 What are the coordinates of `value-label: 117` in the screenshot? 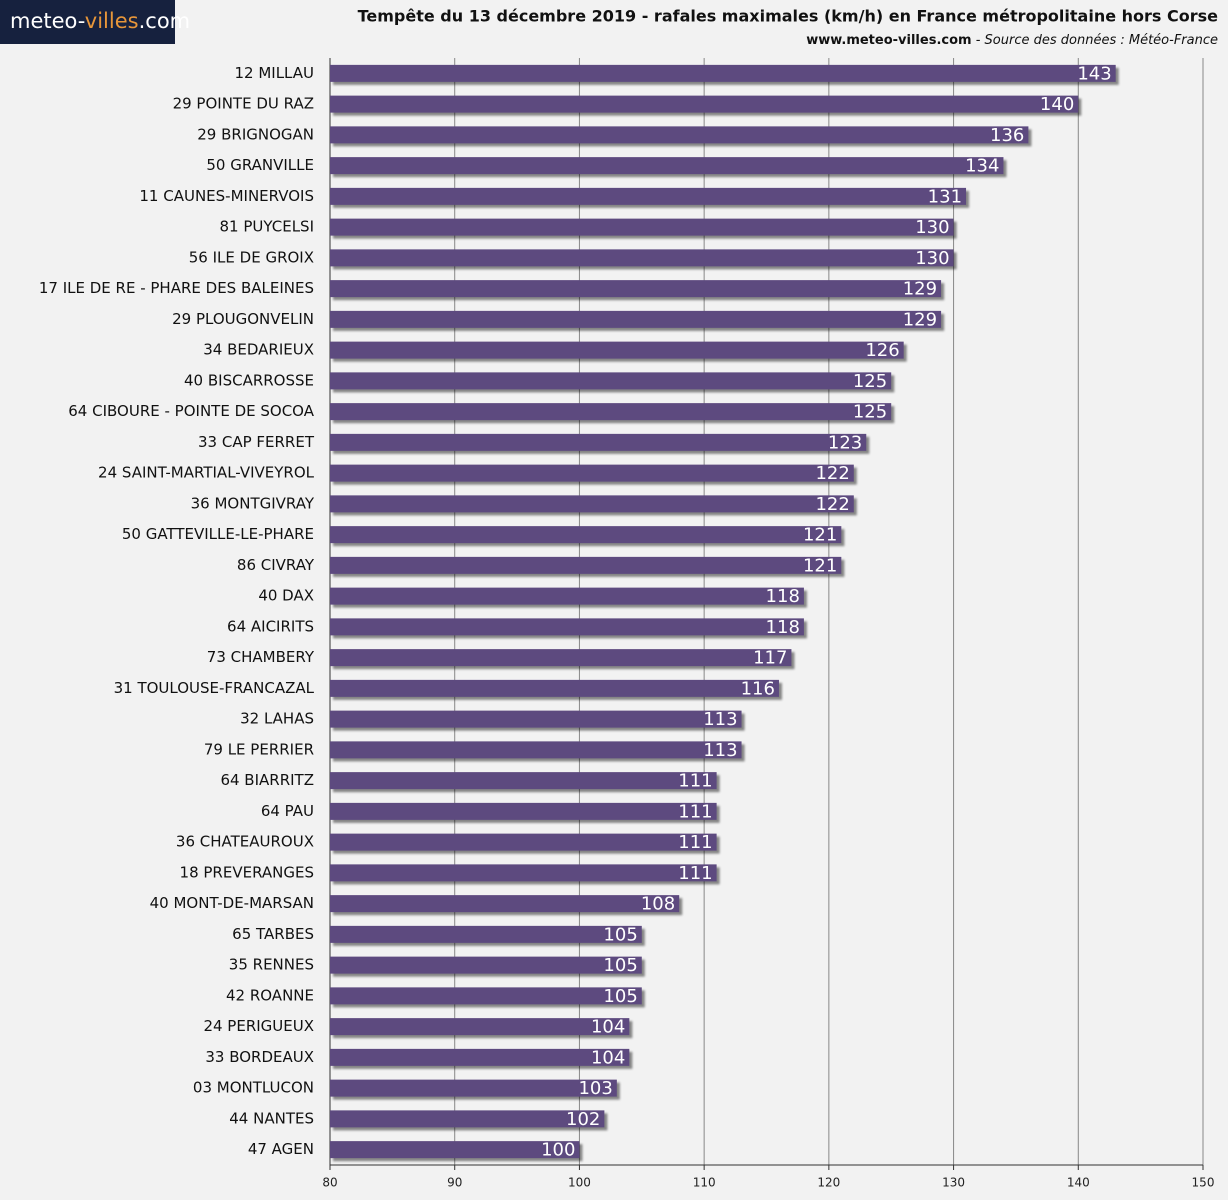 It's located at (770, 658).